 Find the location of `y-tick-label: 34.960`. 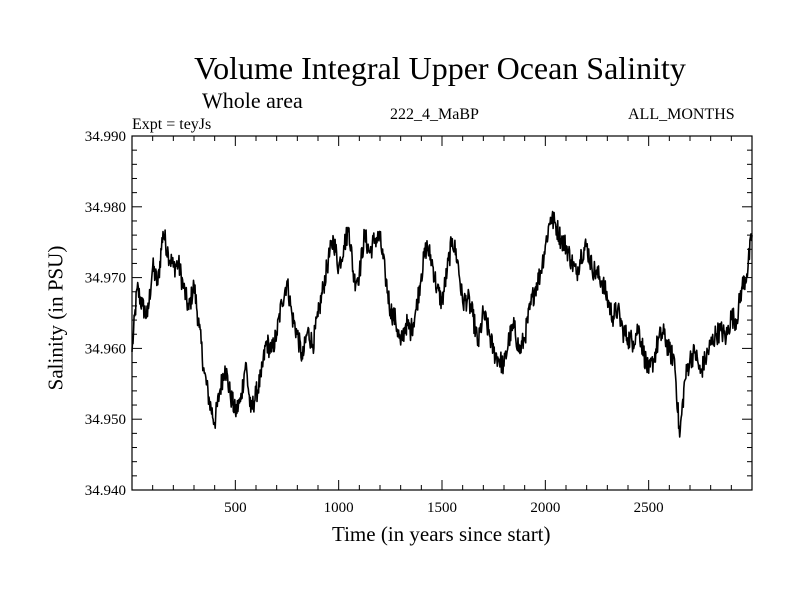

y-tick-label: 34.960 is located at coordinates (105, 349).